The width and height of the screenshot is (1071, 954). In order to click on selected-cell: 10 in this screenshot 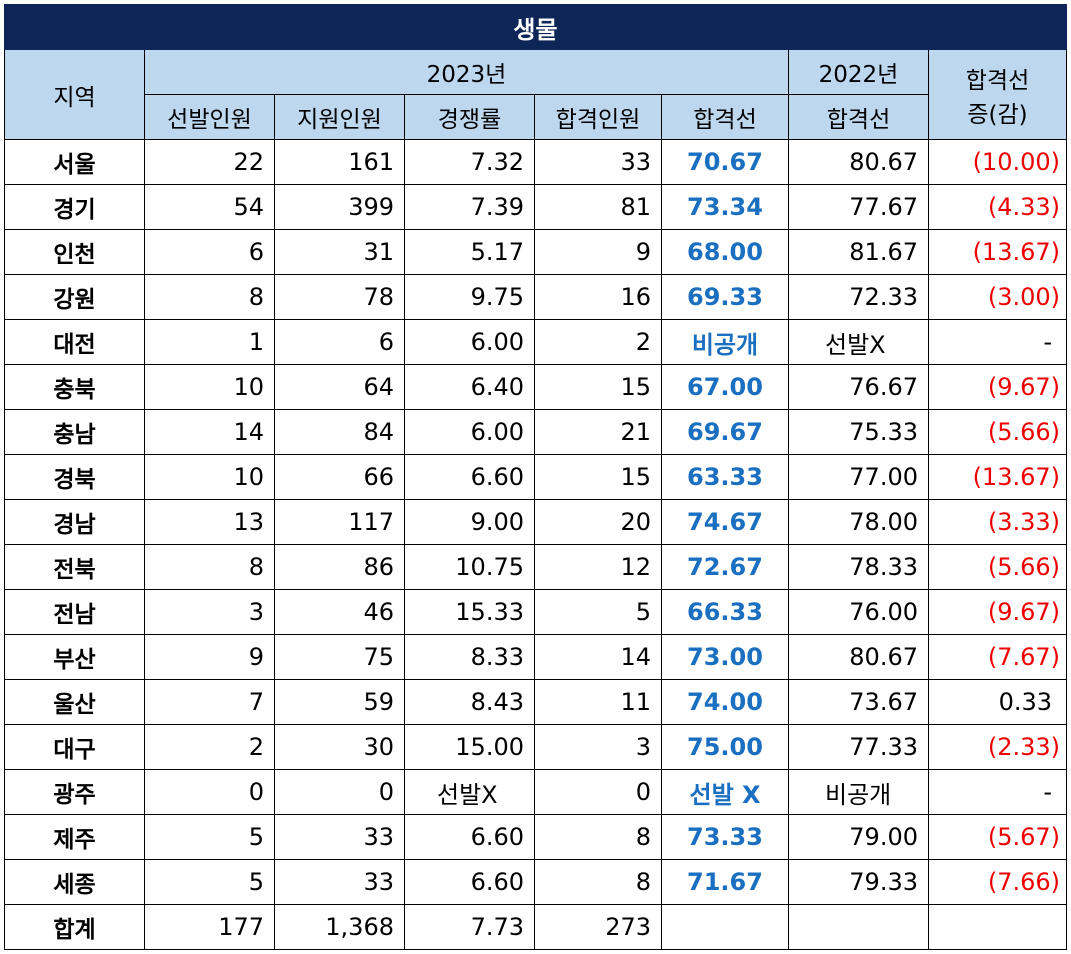, I will do `click(209, 477)`.